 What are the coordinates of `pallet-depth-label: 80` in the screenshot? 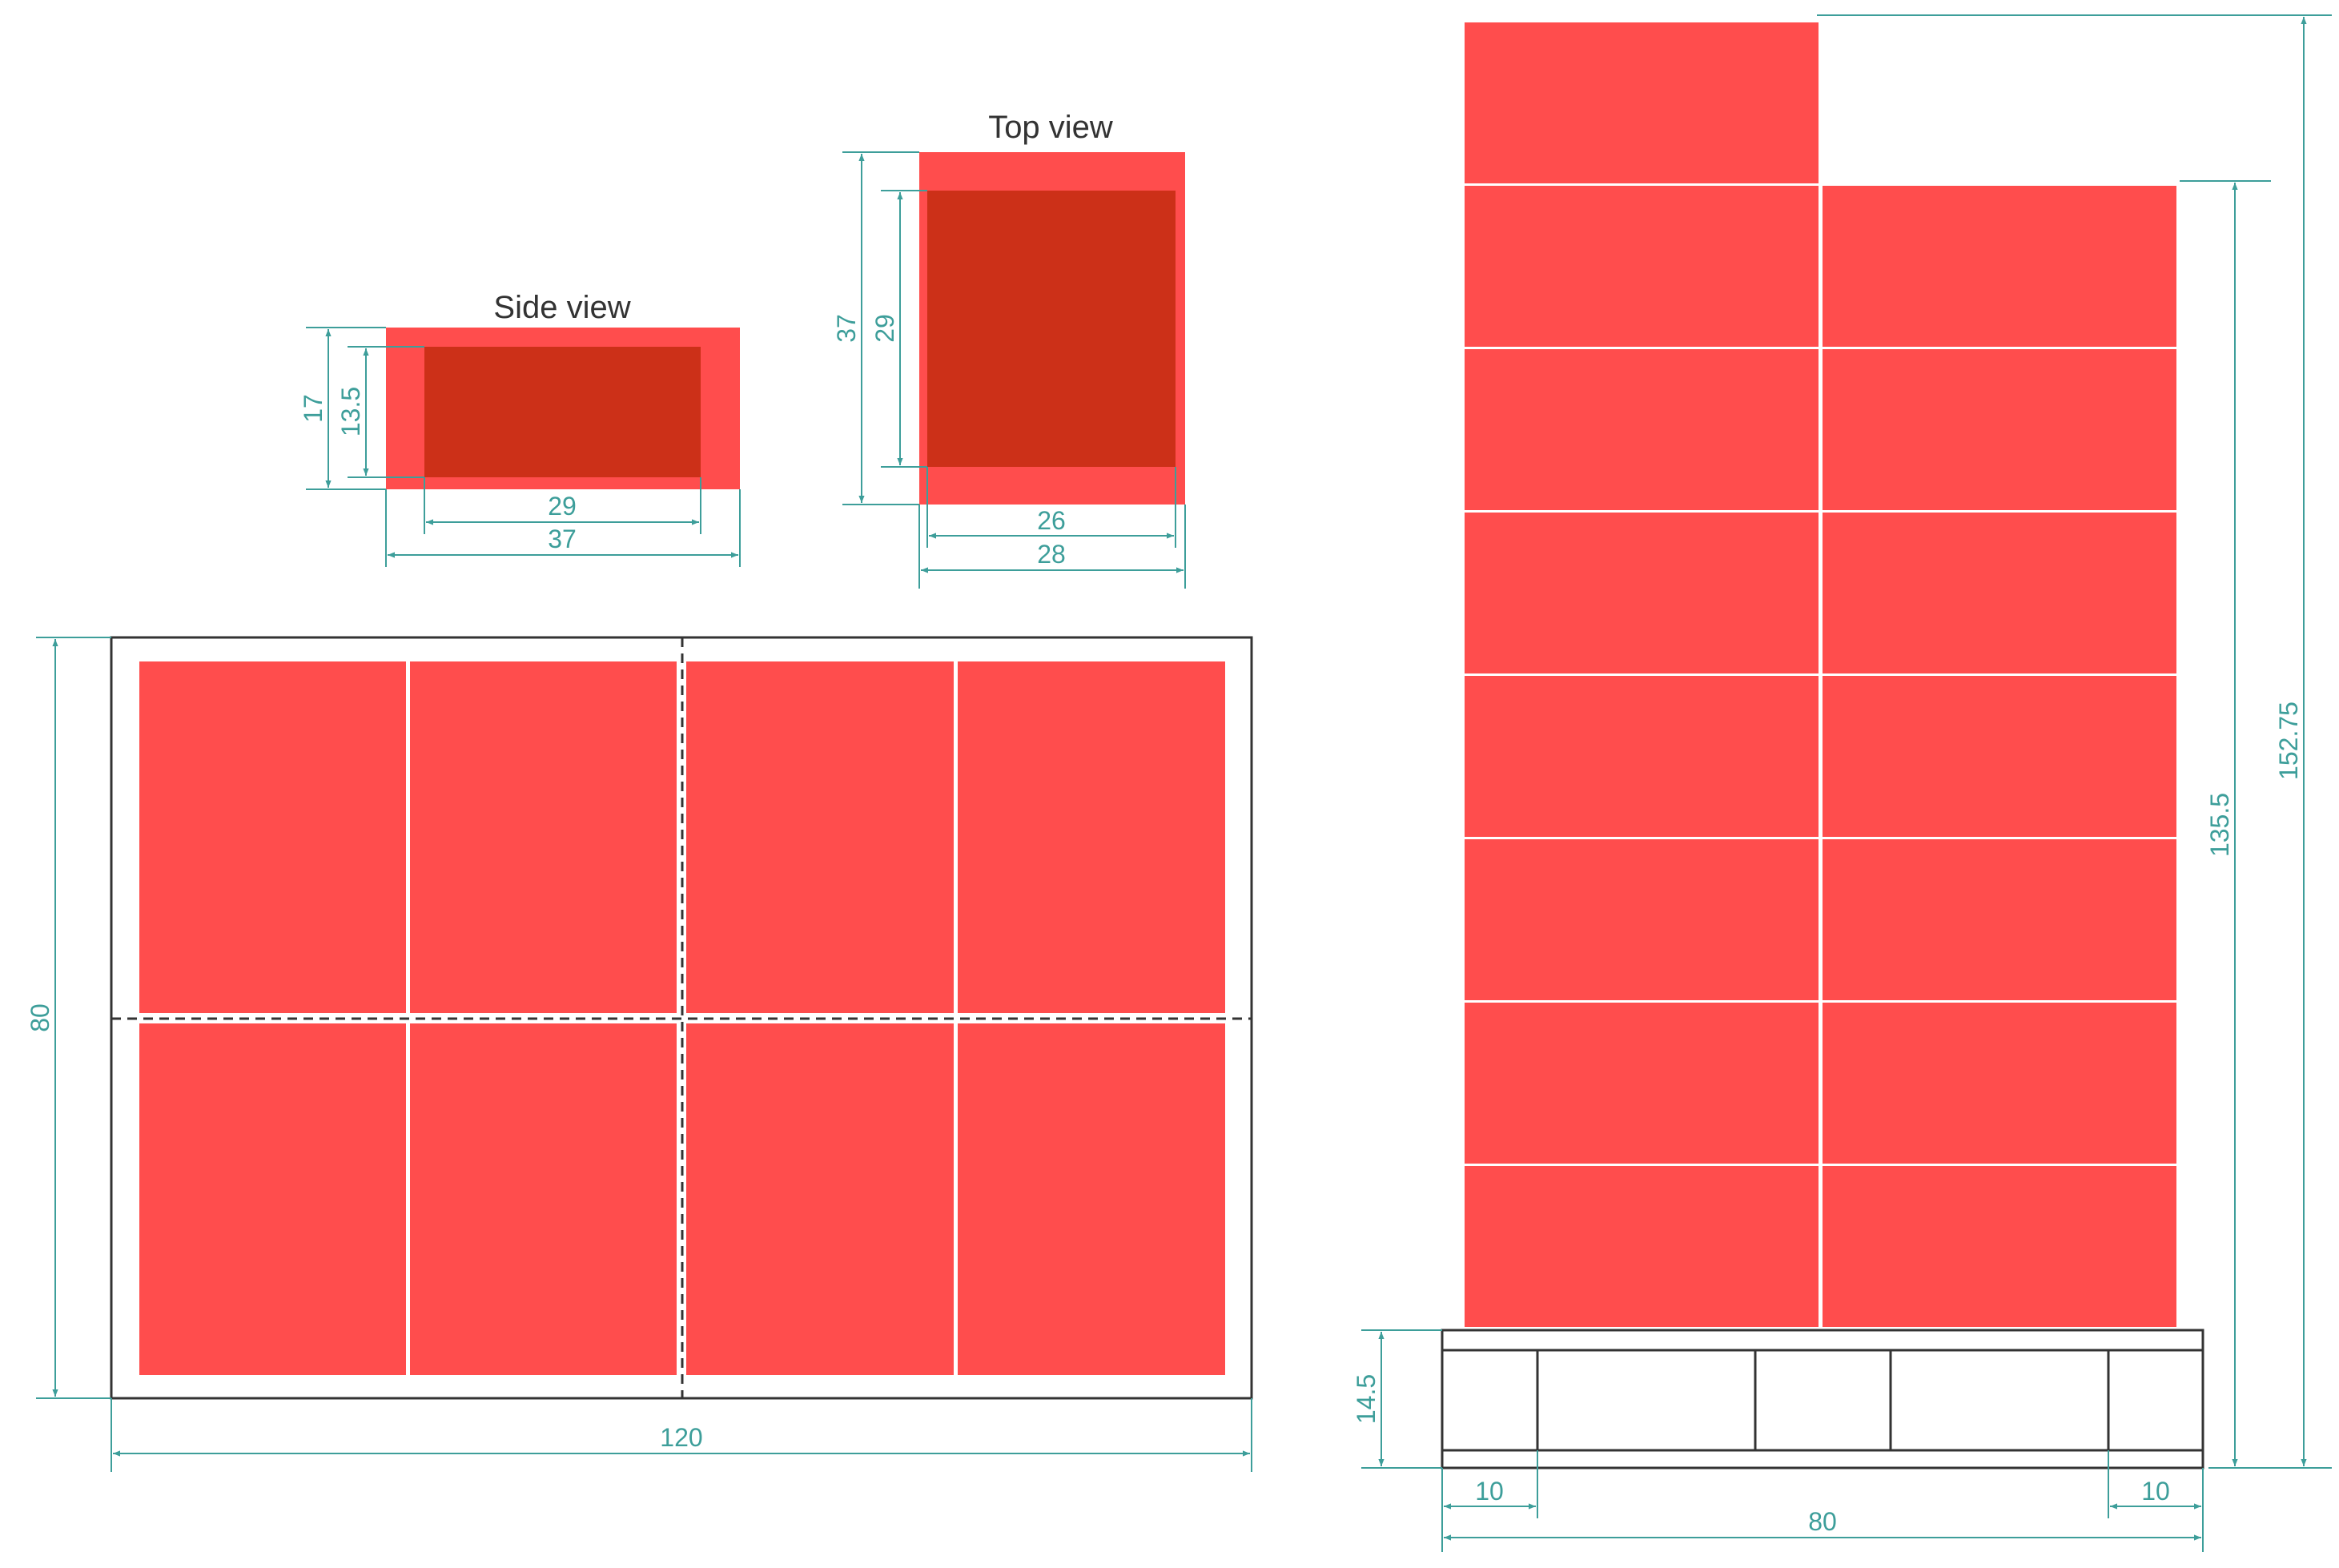 It's located at (40, 1018).